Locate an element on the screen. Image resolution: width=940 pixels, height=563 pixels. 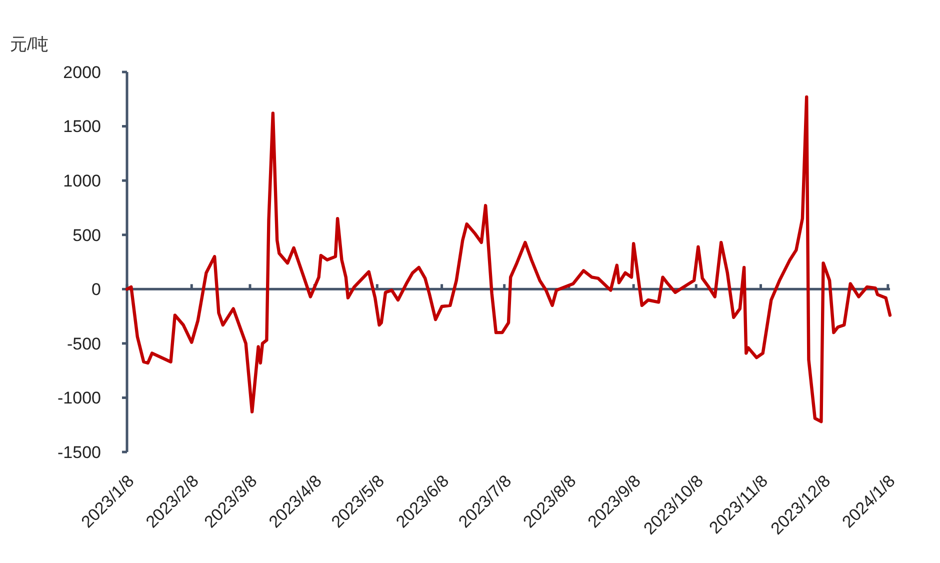
y-tick-label: -500 is located at coordinates (83, 344).